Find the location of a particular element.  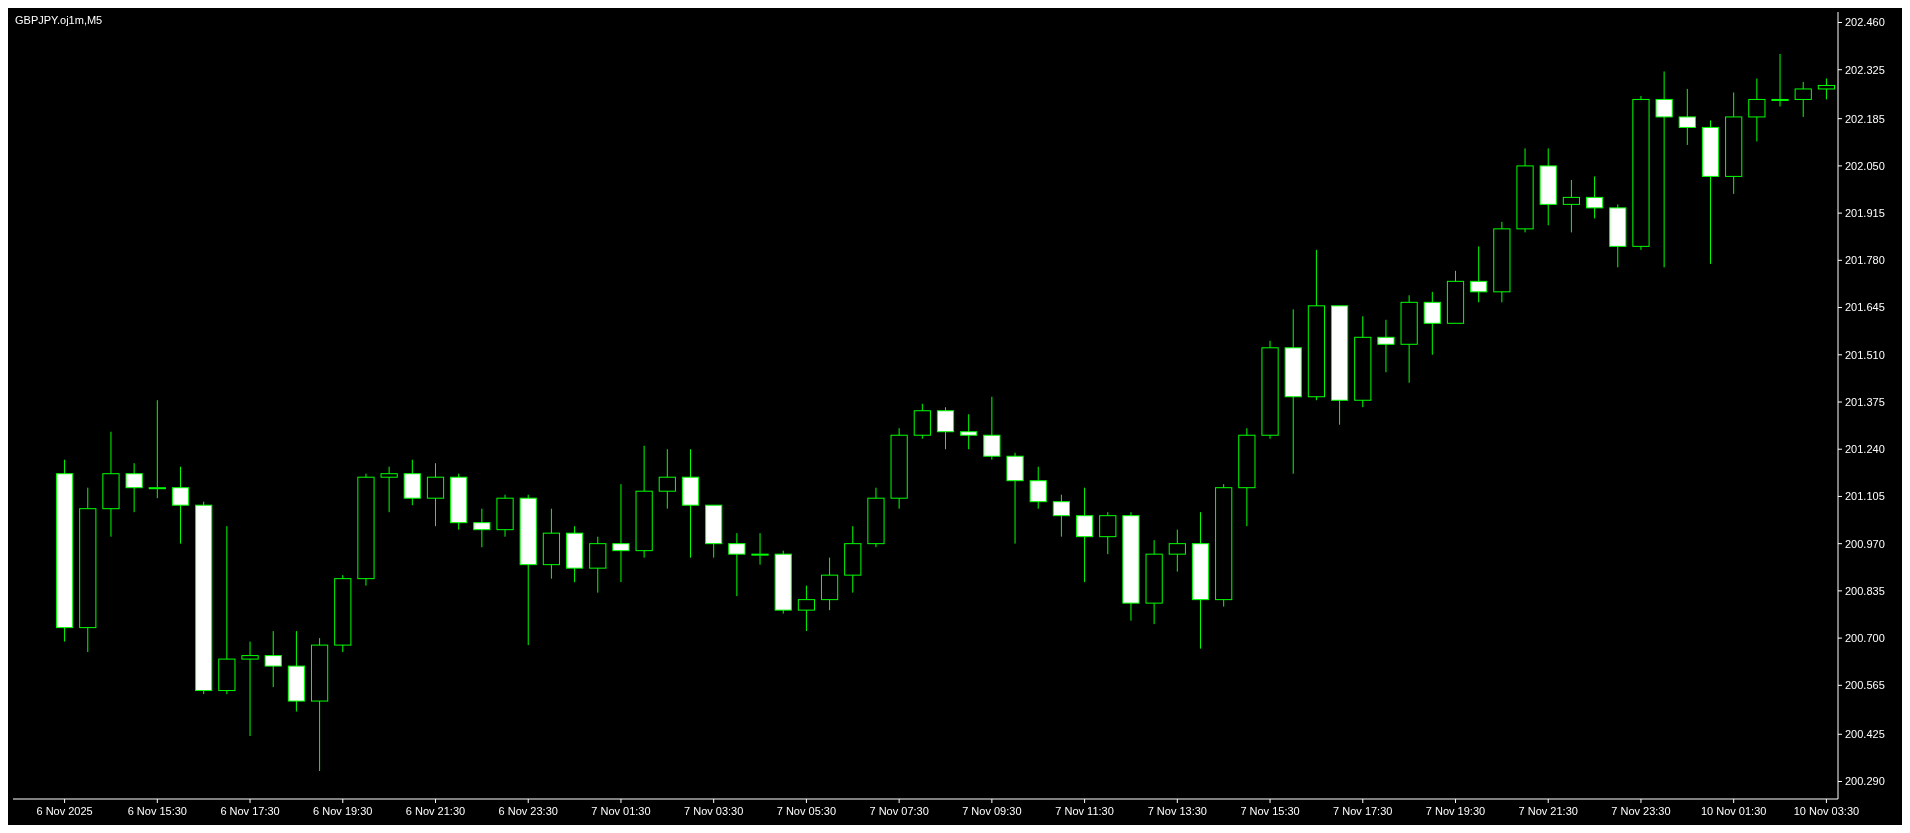

x-tick-label: 7 Nov 07:30 is located at coordinates (899, 811).